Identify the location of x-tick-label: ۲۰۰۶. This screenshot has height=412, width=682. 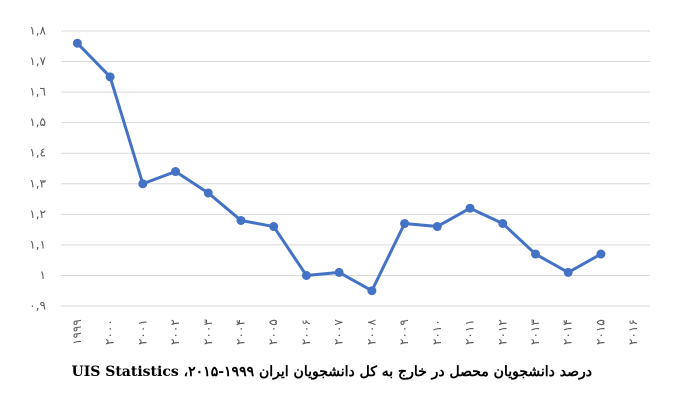
(306, 332).